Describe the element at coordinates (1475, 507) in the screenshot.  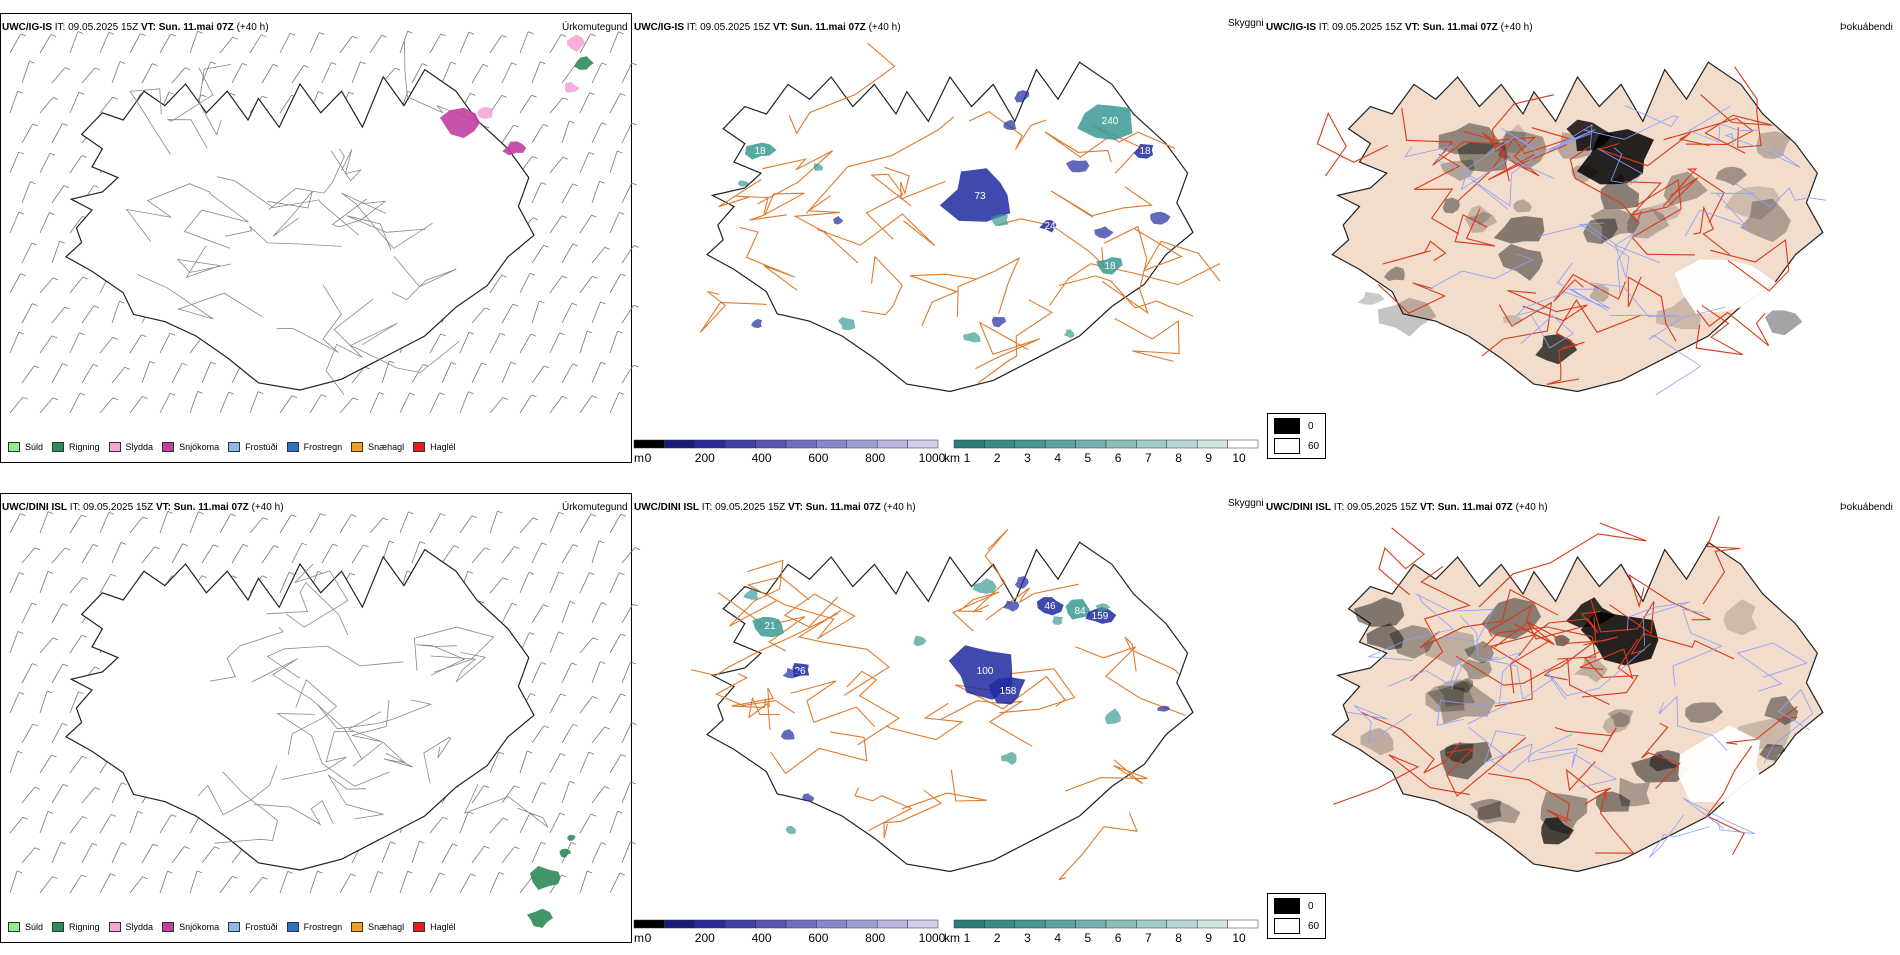
I see `valid-time: Sun. 11.mai 07Z` at that location.